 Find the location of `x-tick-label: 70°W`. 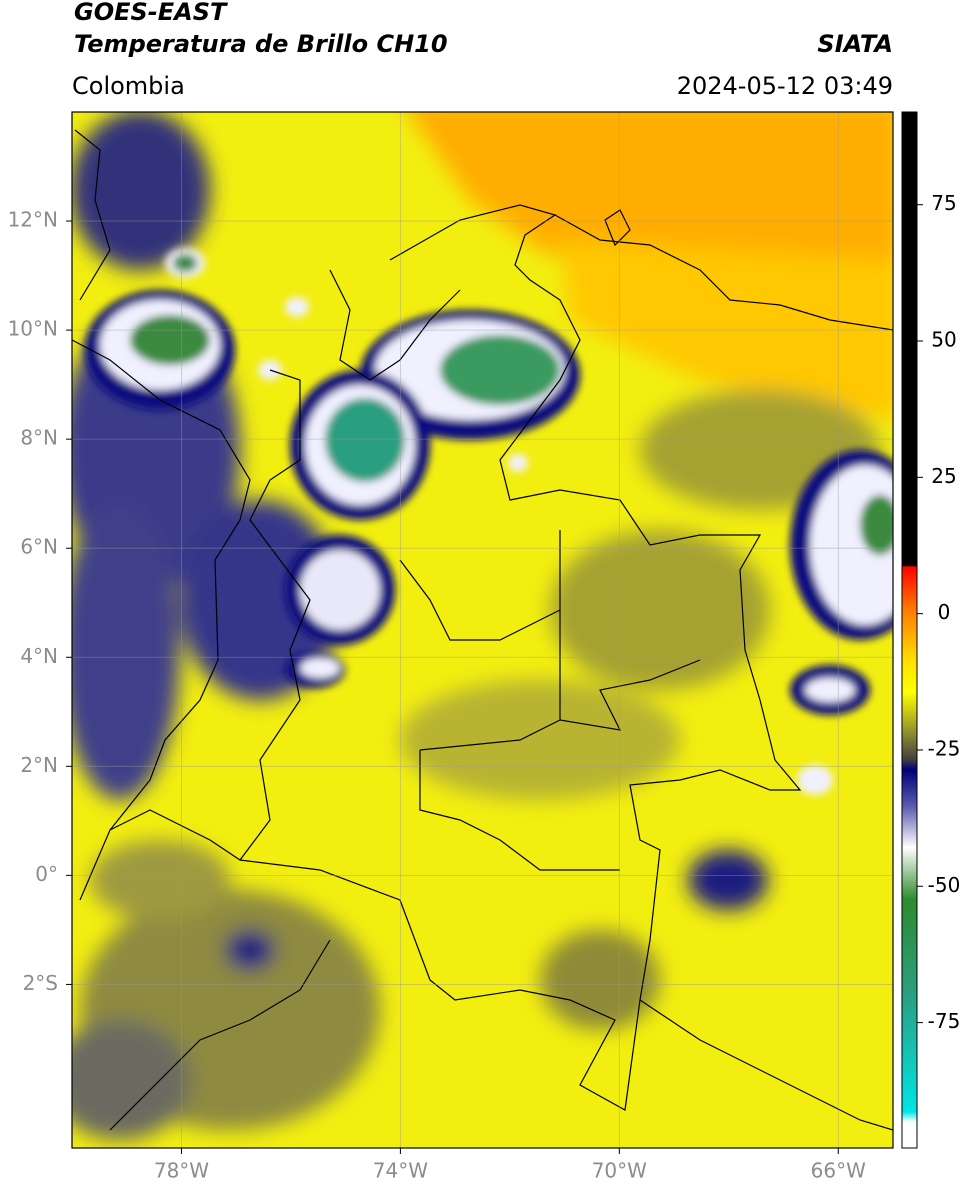

x-tick-label: 70°W is located at coordinates (619, 1171).